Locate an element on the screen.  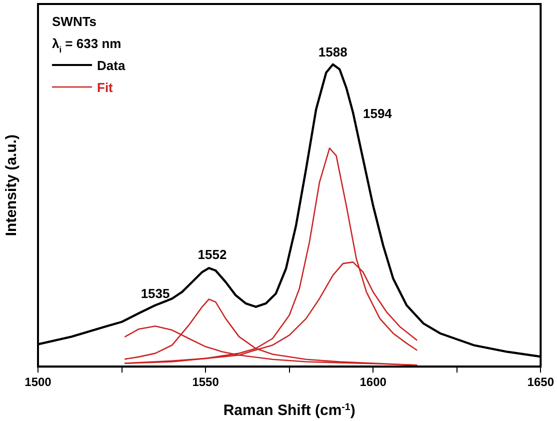
text: SWNTs is located at coordinates (74, 21).